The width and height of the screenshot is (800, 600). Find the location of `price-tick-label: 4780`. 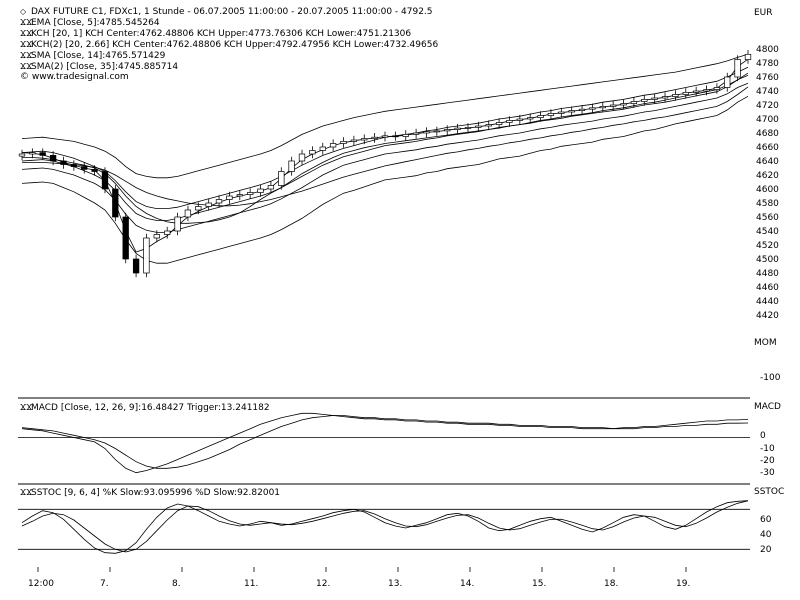

price-tick-label: 4780 is located at coordinates (767, 64).